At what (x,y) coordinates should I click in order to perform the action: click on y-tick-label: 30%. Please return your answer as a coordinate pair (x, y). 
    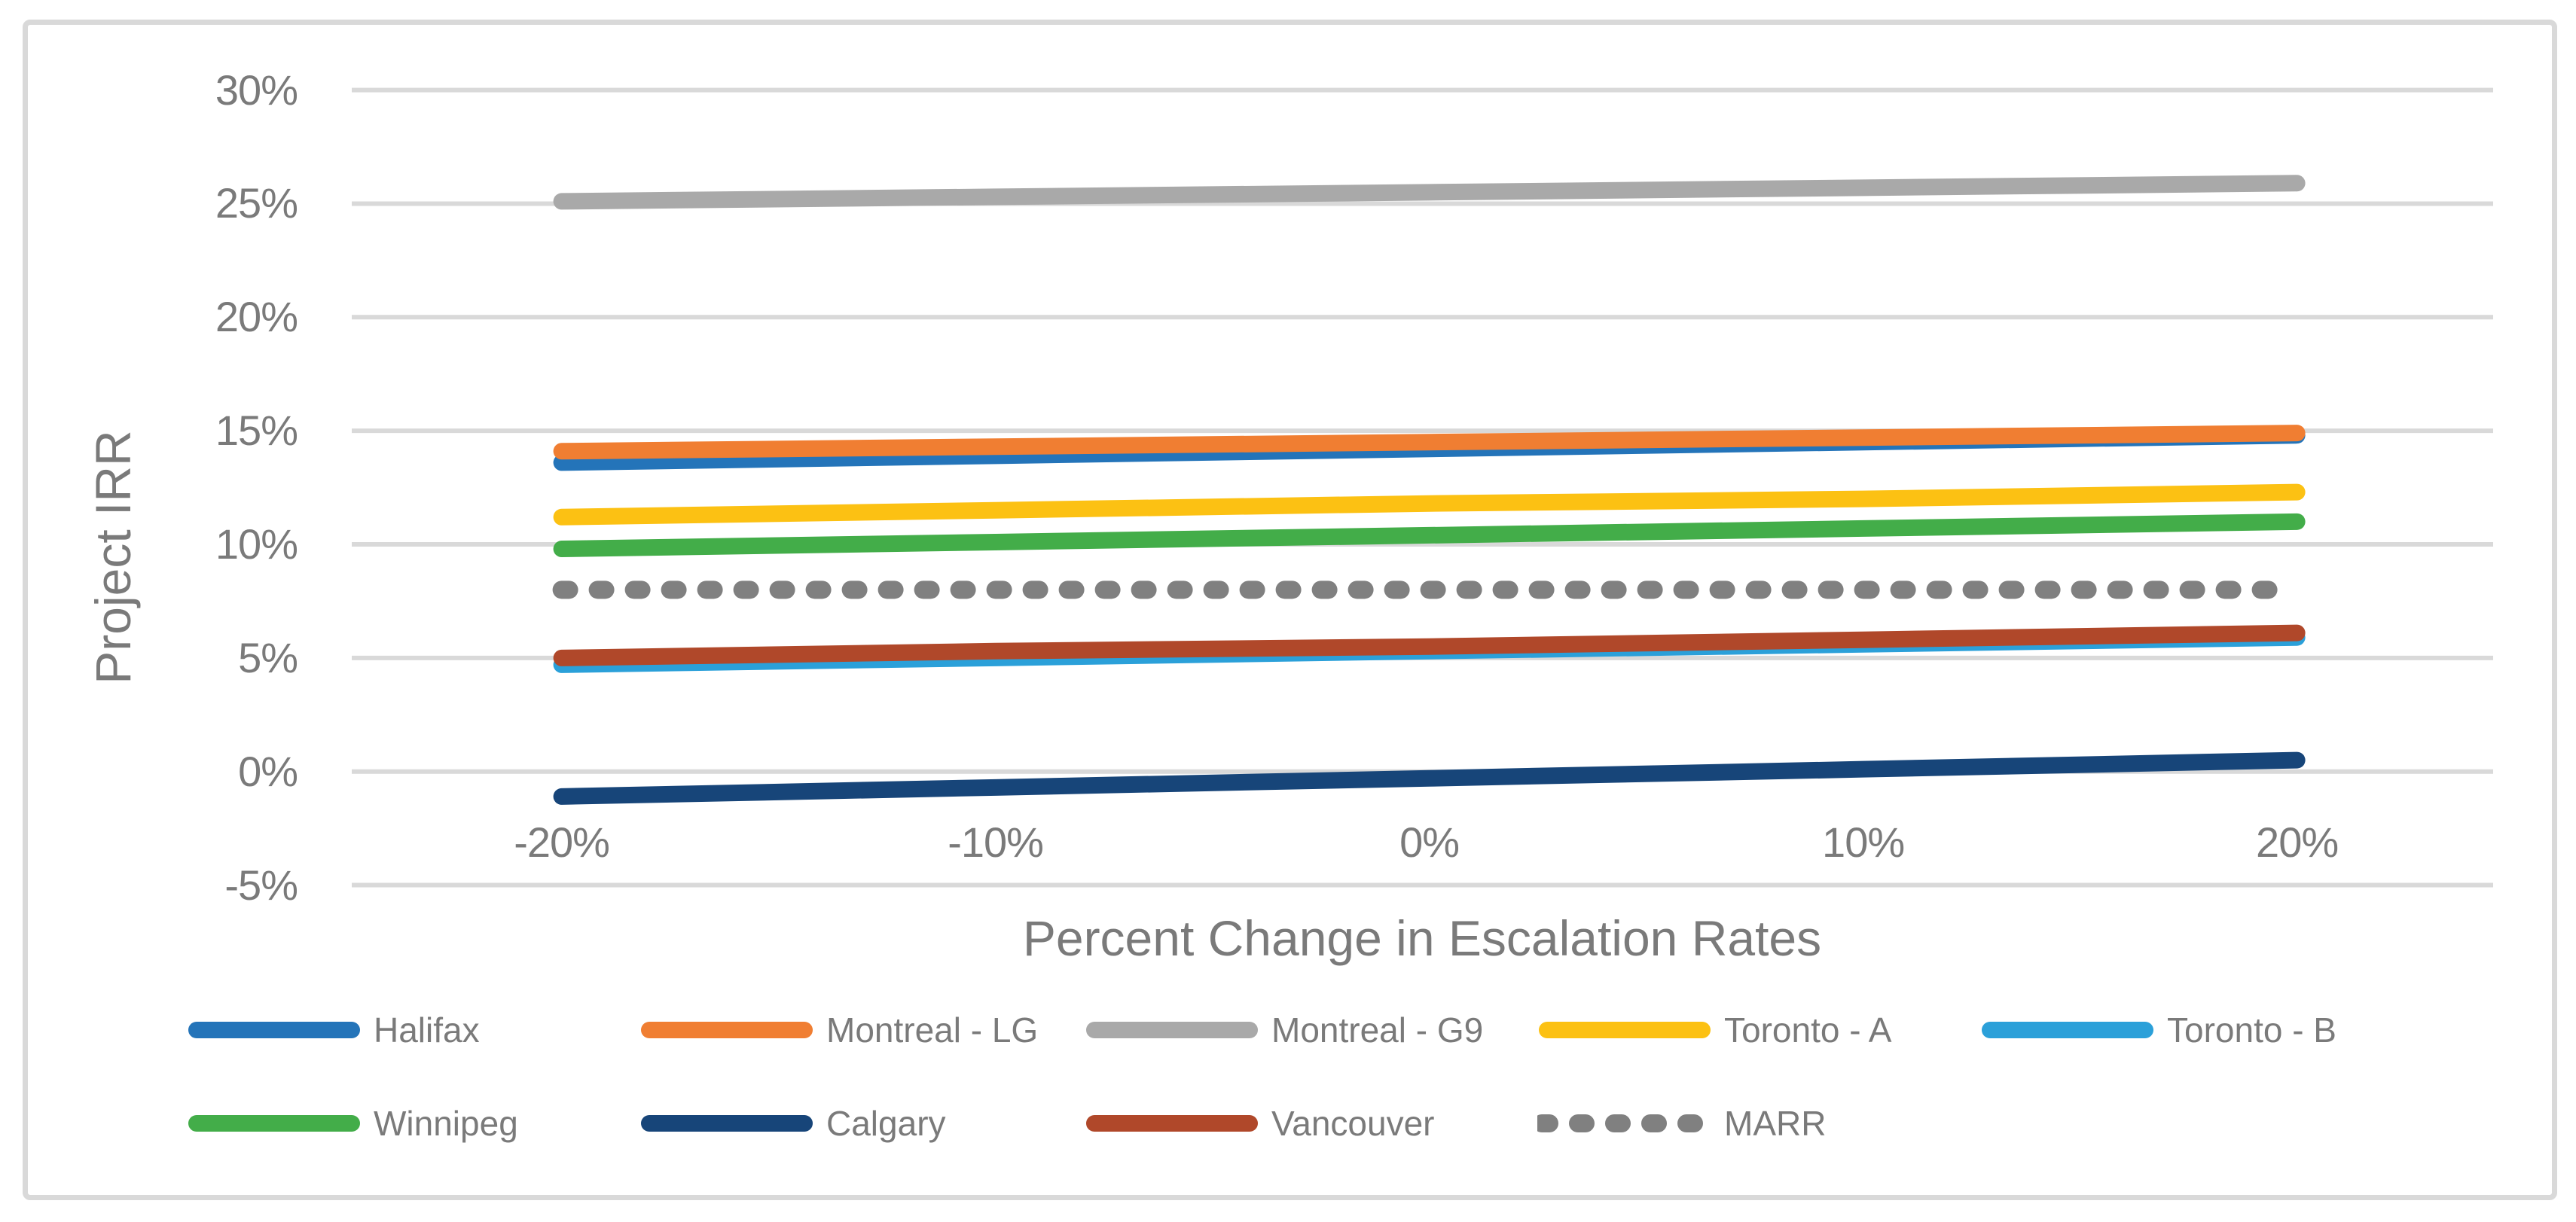
    Looking at the image, I should click on (257, 90).